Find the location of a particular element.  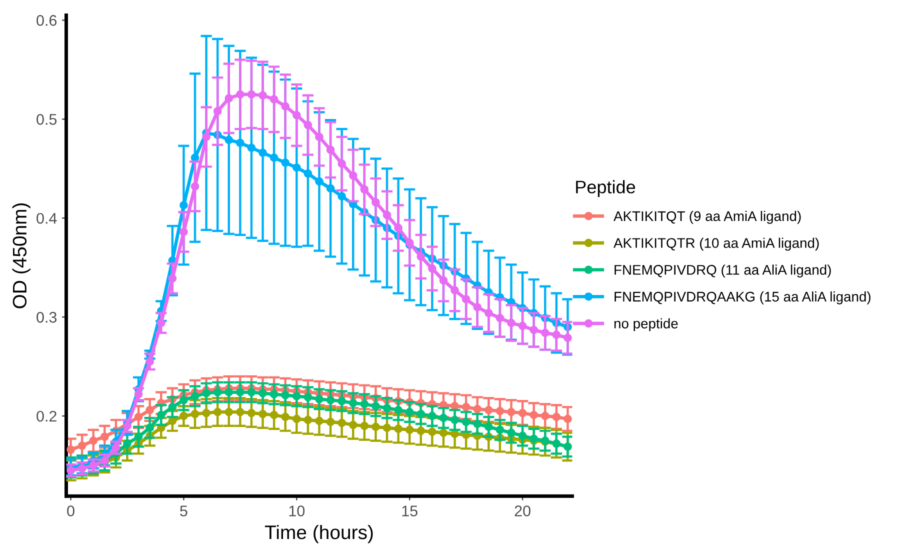

legend-label: AKTIKITQT (9 aa AmiA ligand) is located at coordinates (707, 217).